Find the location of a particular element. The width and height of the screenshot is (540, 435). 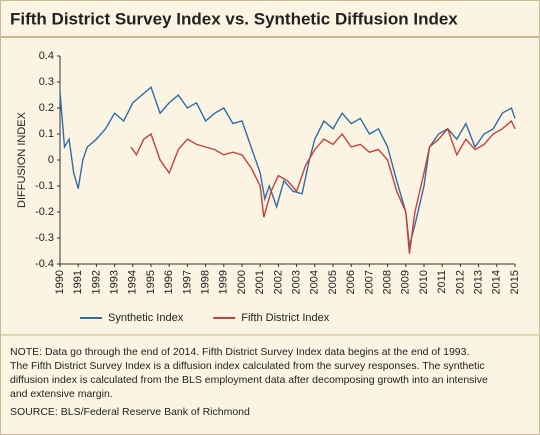

x-tick-label: 1996 is located at coordinates (169, 282).